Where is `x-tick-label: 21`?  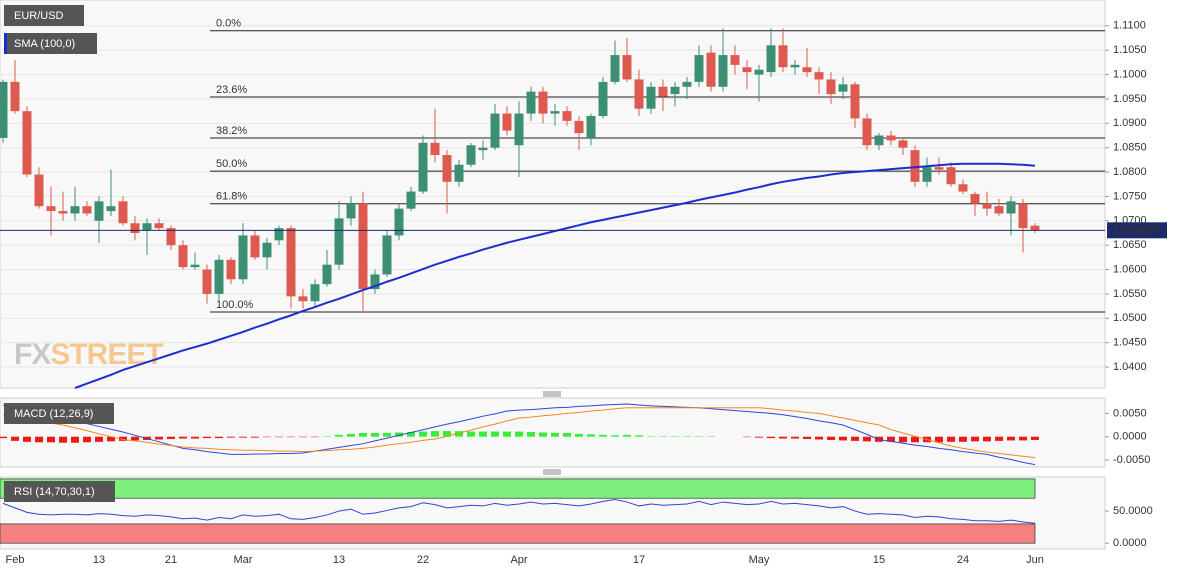 x-tick-label: 21 is located at coordinates (171, 560).